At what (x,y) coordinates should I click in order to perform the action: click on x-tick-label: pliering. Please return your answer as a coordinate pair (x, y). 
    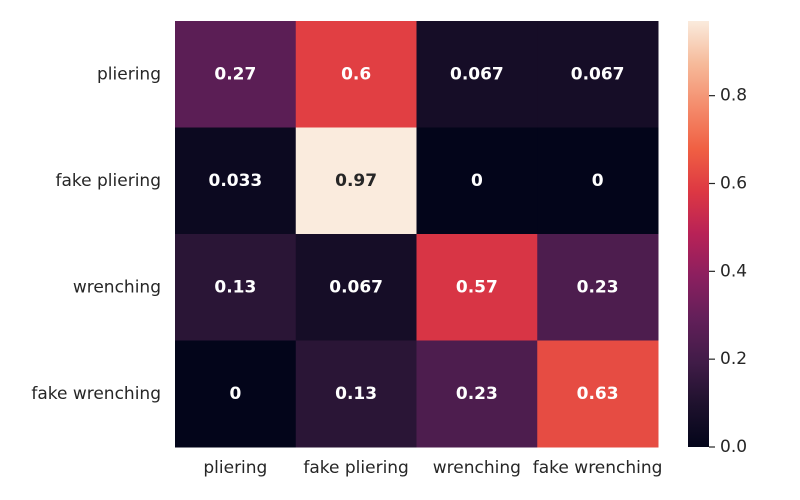
    Looking at the image, I should click on (235, 468).